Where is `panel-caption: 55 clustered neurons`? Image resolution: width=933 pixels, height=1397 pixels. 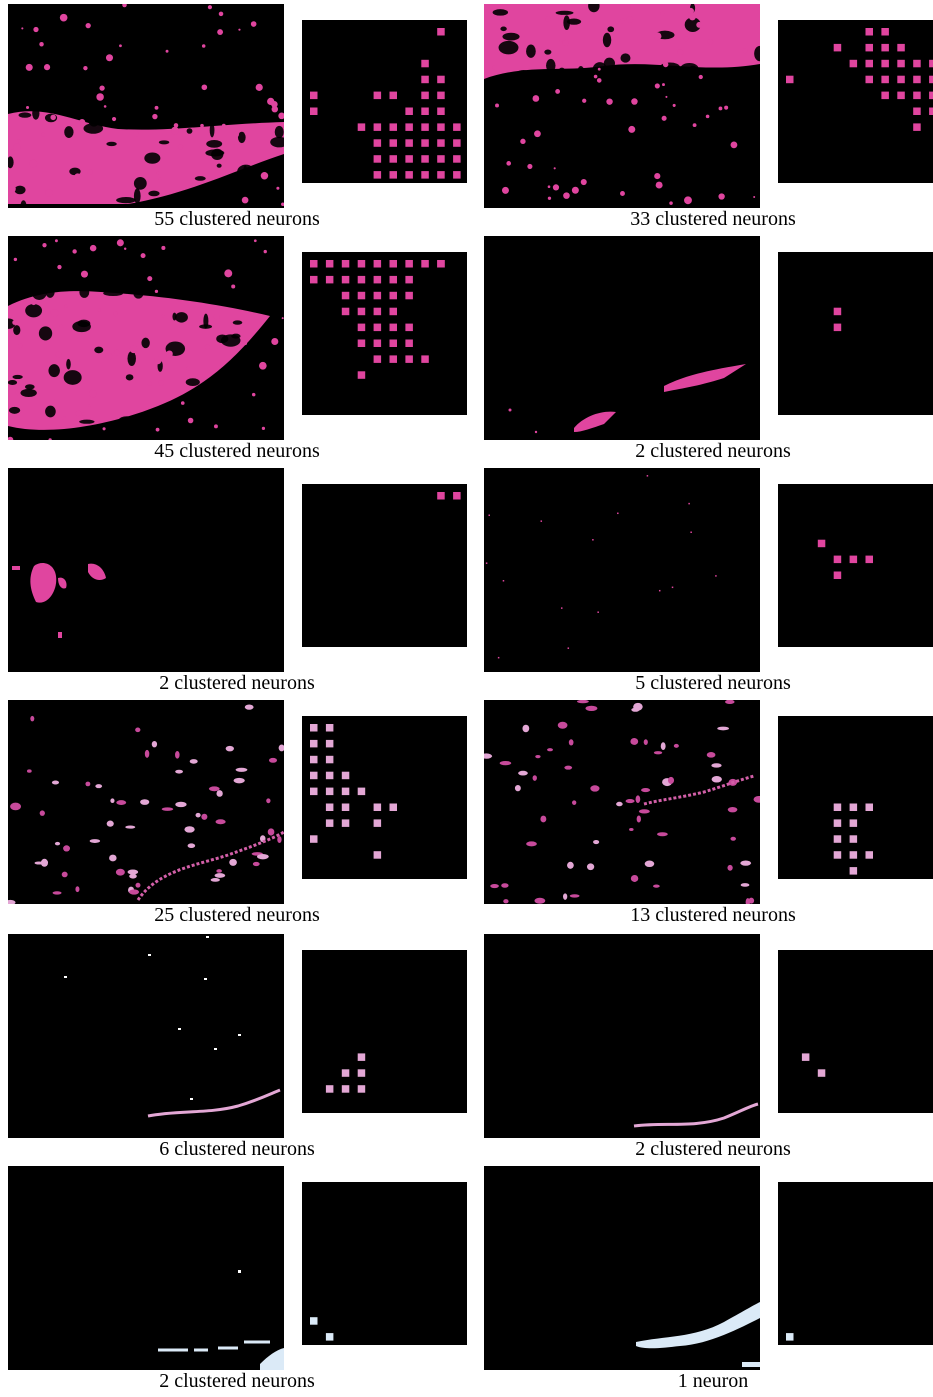
panel-caption: 55 clustered neurons is located at coordinates (237, 219).